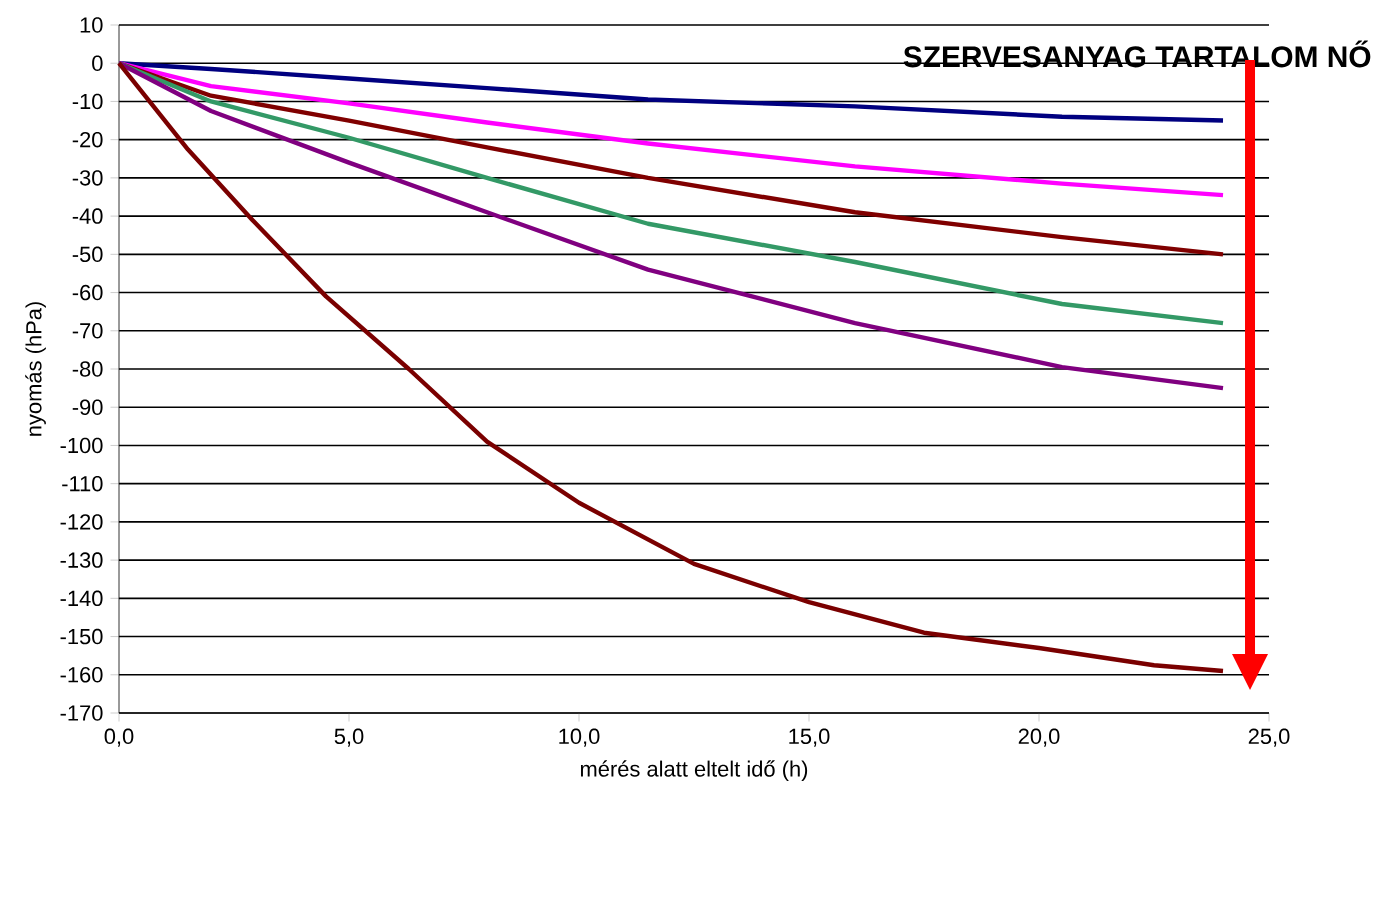 This screenshot has height=909, width=1375. What do you see at coordinates (349, 737) in the screenshot?
I see `x-tick-label: 5,0` at bounding box center [349, 737].